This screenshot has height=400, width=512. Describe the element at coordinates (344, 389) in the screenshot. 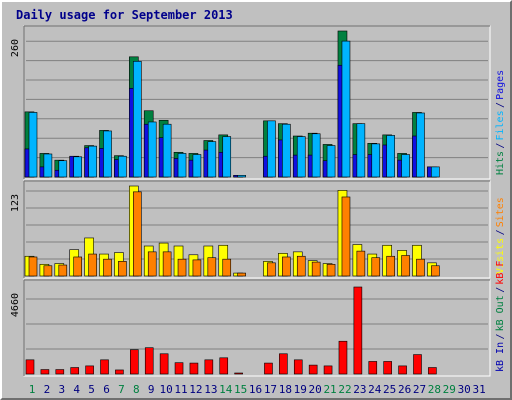

I see `day-label-22: 22` at that location.